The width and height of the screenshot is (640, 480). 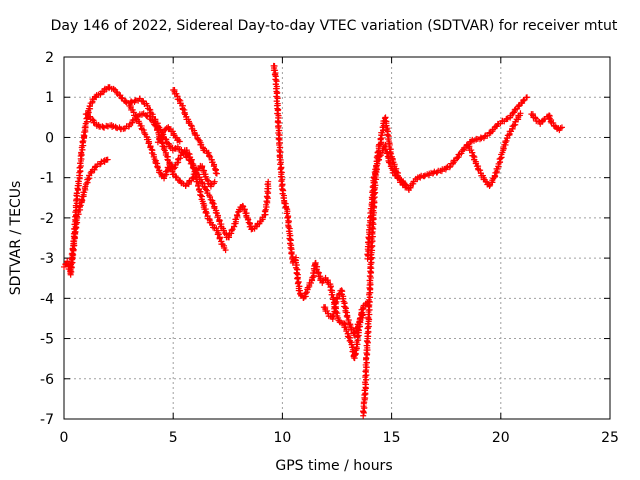 What do you see at coordinates (47, 179) in the screenshot?
I see `y-tick-label: -1` at bounding box center [47, 179].